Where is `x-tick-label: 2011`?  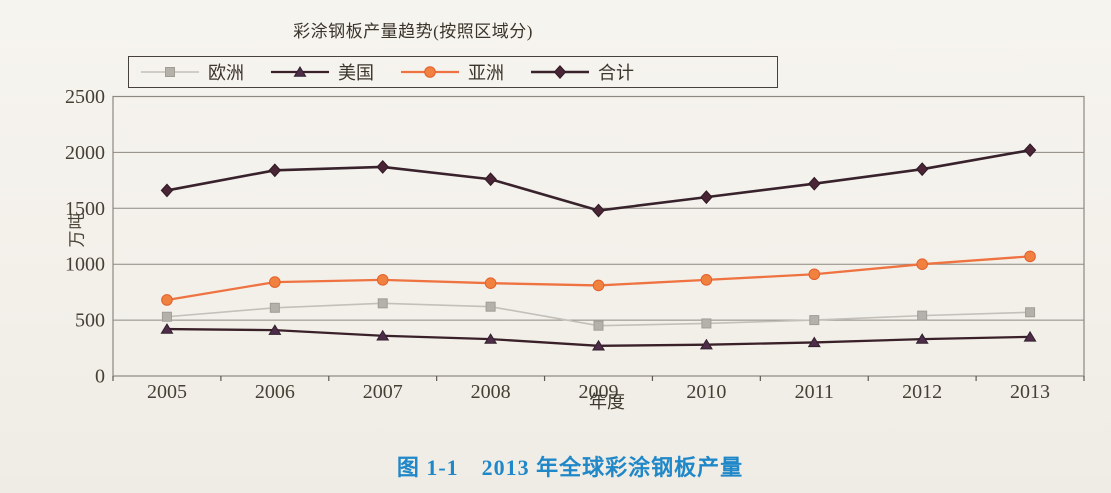
x-tick-label: 2011 is located at coordinates (814, 392).